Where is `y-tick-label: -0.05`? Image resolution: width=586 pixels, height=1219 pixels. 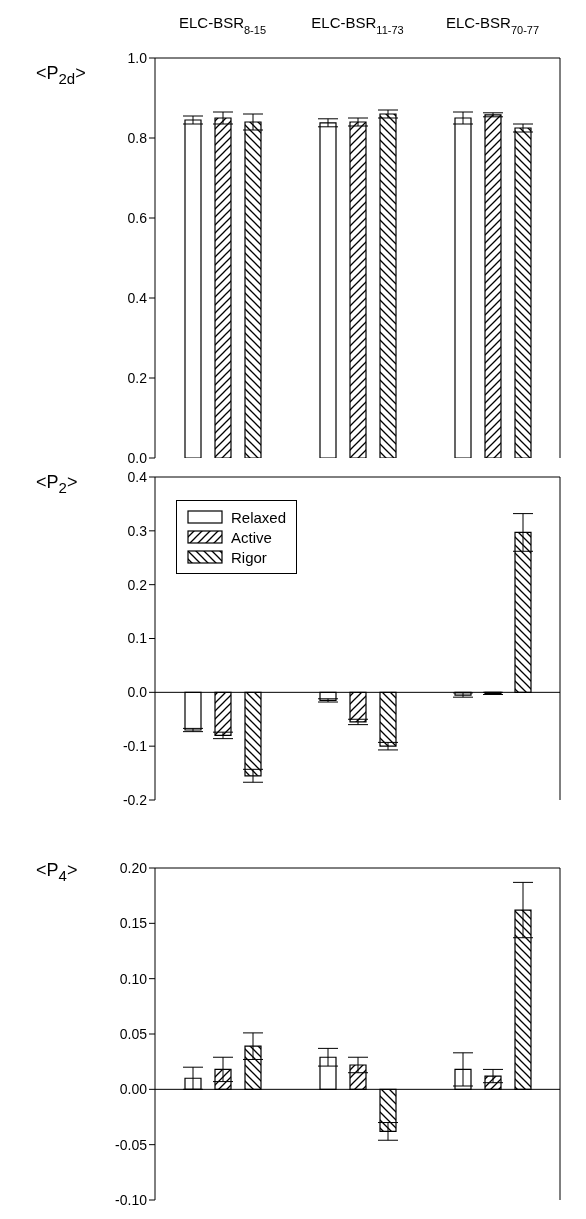
y-tick-label: -0.05 is located at coordinates (131, 1144).